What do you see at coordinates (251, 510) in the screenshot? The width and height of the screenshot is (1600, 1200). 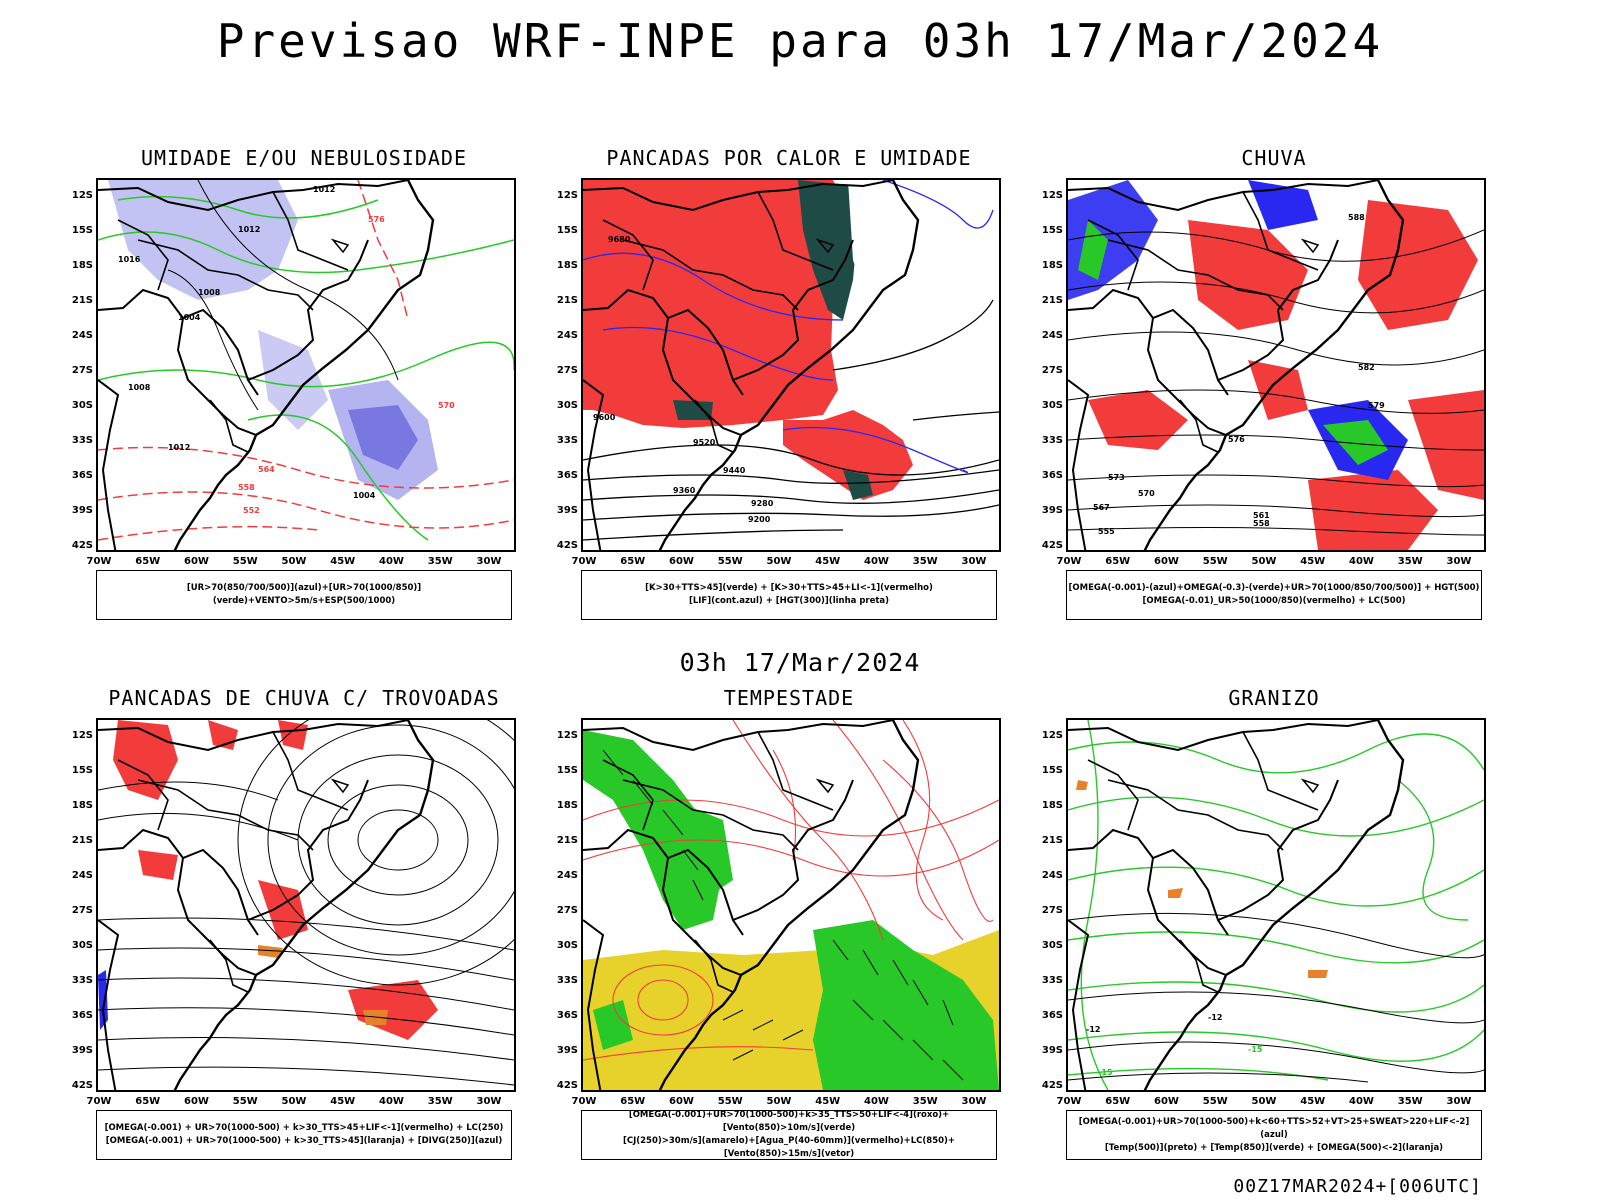 I see `contour-label: 552` at bounding box center [251, 510].